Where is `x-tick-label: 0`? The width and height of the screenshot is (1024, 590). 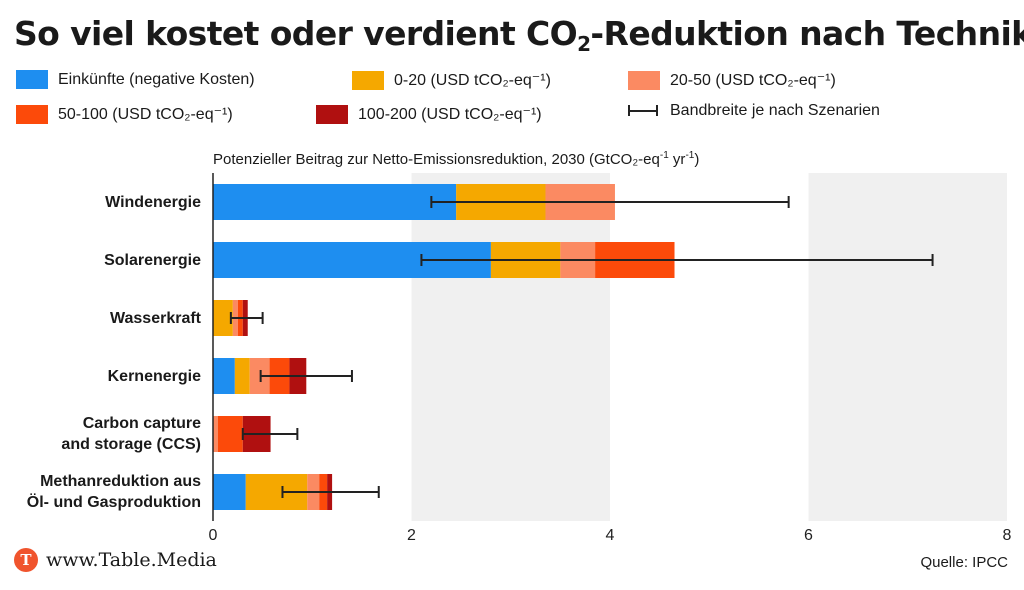
x-tick-label: 0 is located at coordinates (213, 535).